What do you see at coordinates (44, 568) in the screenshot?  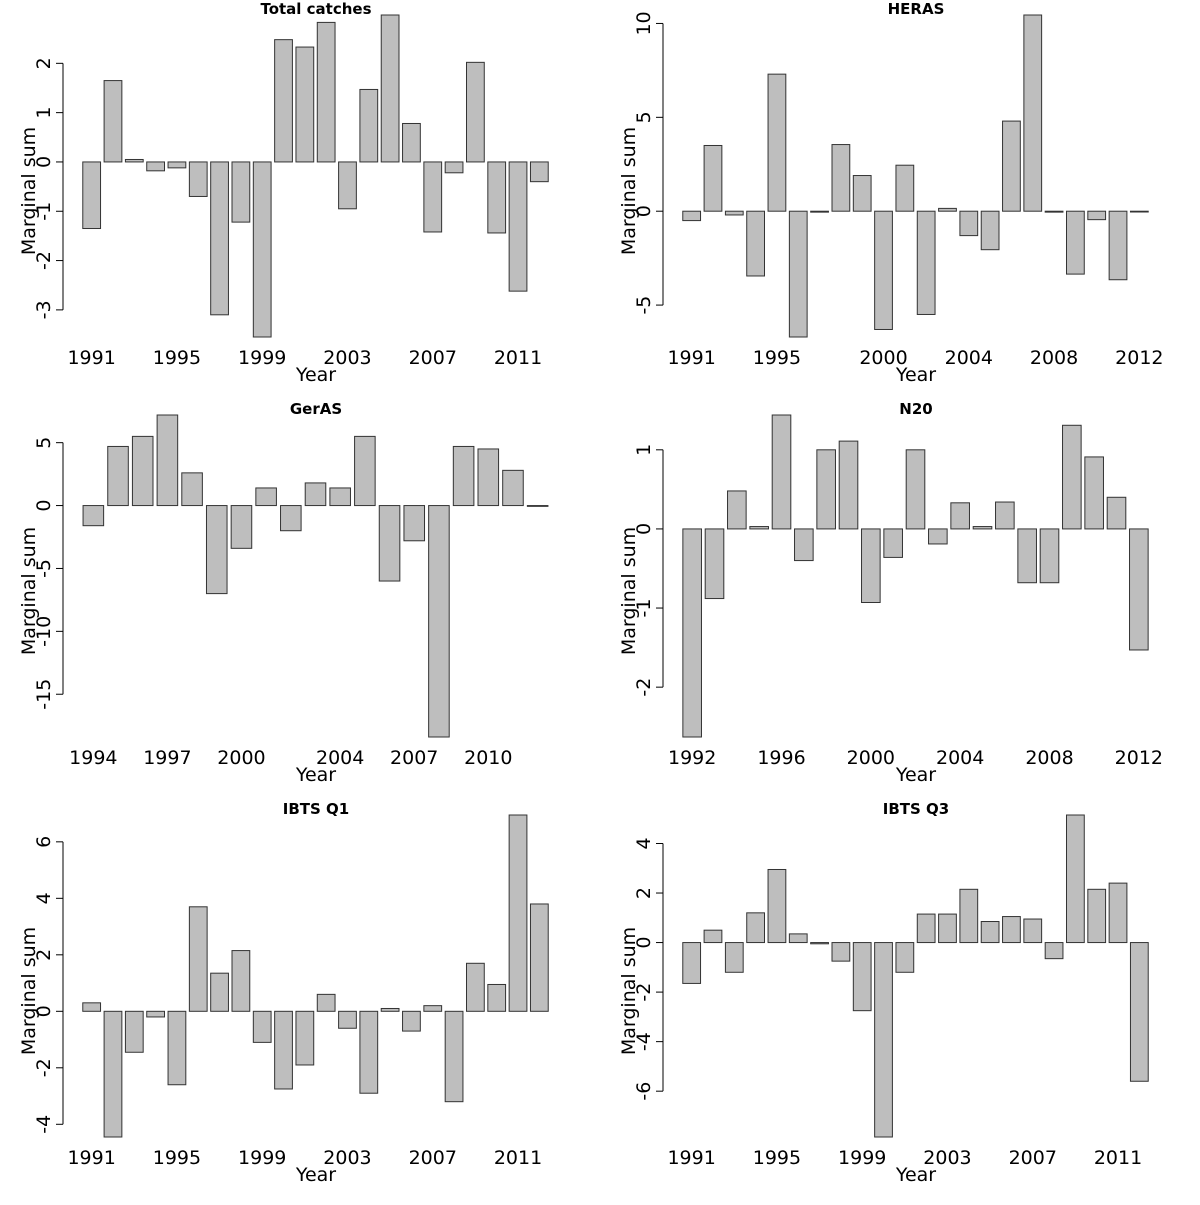 I see `y-tick-label: -5` at bounding box center [44, 568].